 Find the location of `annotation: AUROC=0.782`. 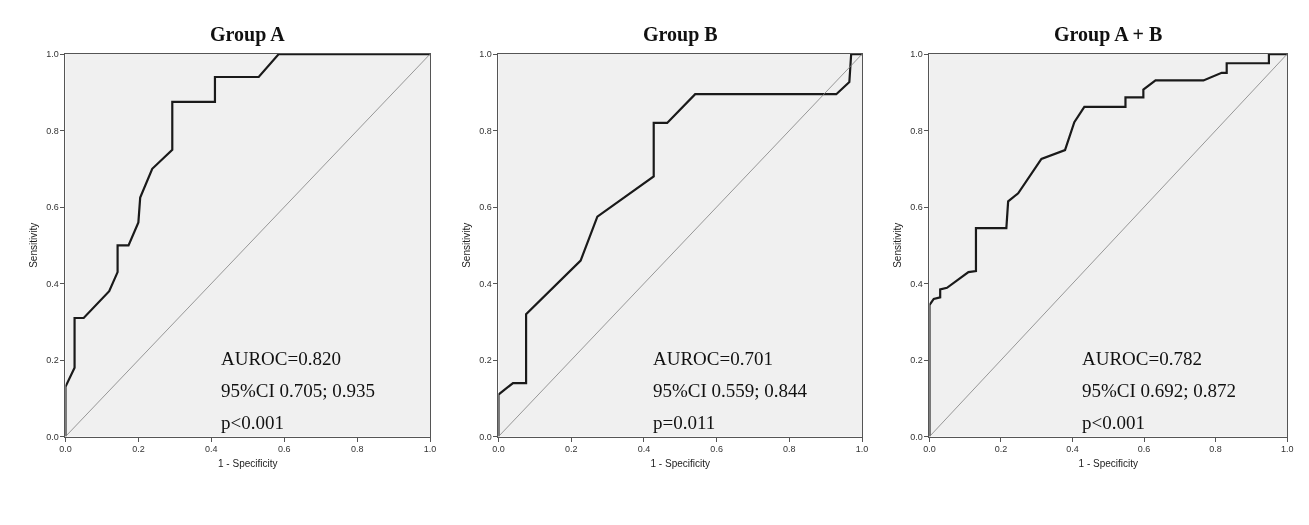

annotation: AUROC=0.782 is located at coordinates (1142, 358).